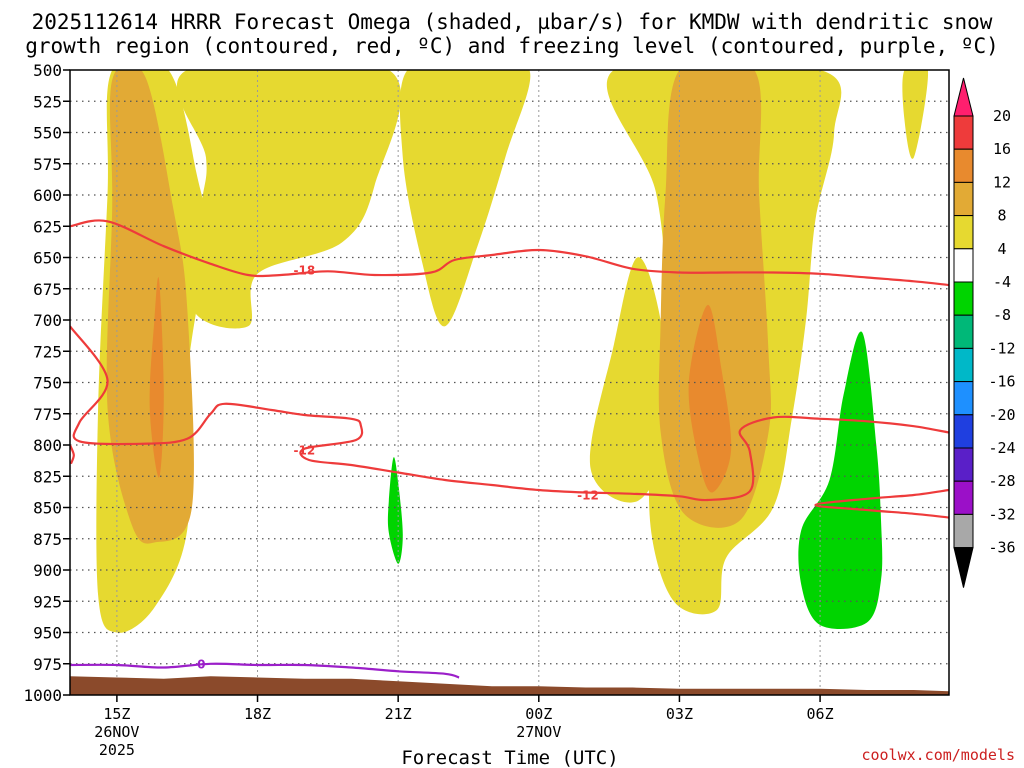 The height and width of the screenshot is (768, 1024). Describe the element at coordinates (47, 414) in the screenshot. I see `y-tick-label-775: 775` at that location.